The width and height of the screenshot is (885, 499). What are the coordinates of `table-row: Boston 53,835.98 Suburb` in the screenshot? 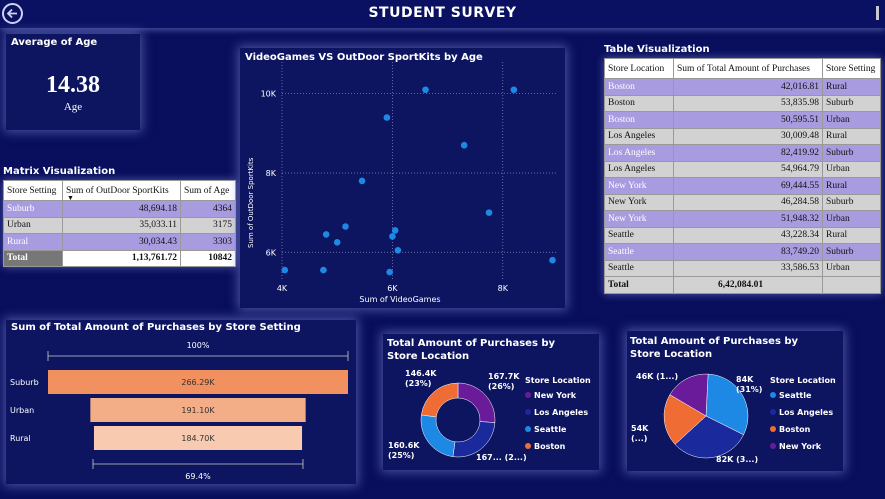 It's located at (742, 103).